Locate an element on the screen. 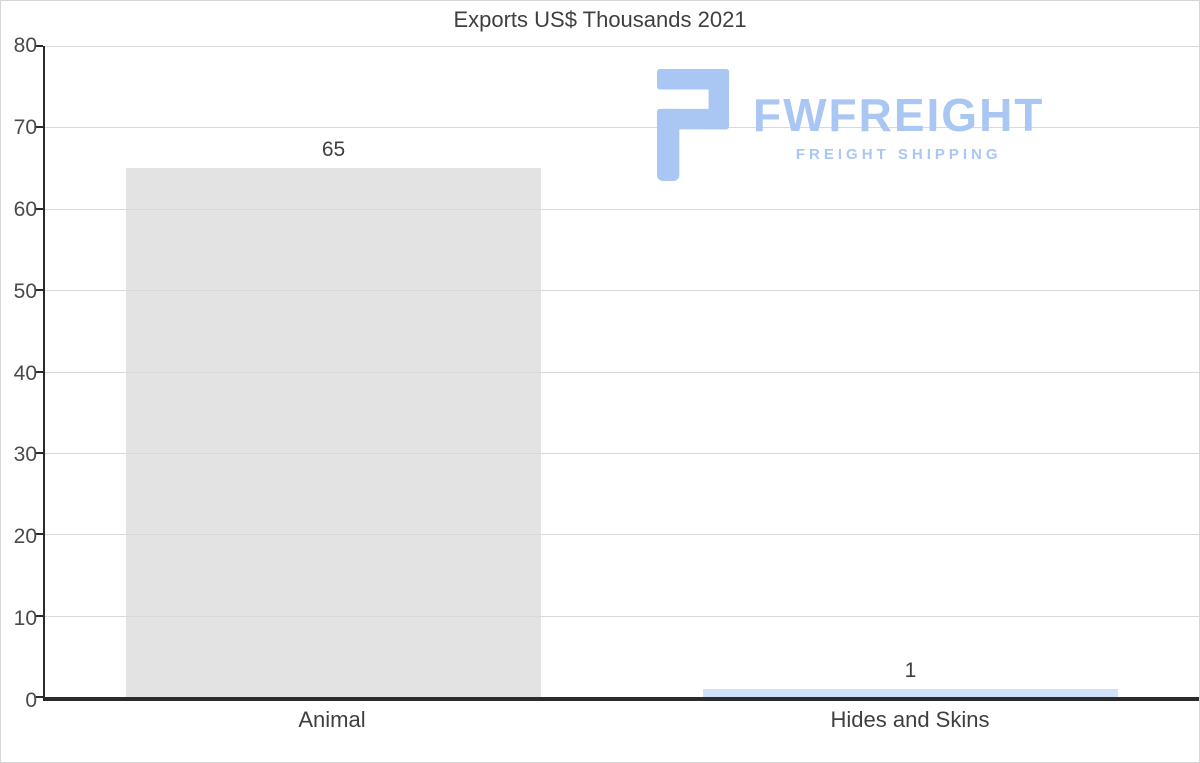 Image resolution: width=1200 pixels, height=763 pixels. y-tick-label-10: 10 is located at coordinates (25, 619).